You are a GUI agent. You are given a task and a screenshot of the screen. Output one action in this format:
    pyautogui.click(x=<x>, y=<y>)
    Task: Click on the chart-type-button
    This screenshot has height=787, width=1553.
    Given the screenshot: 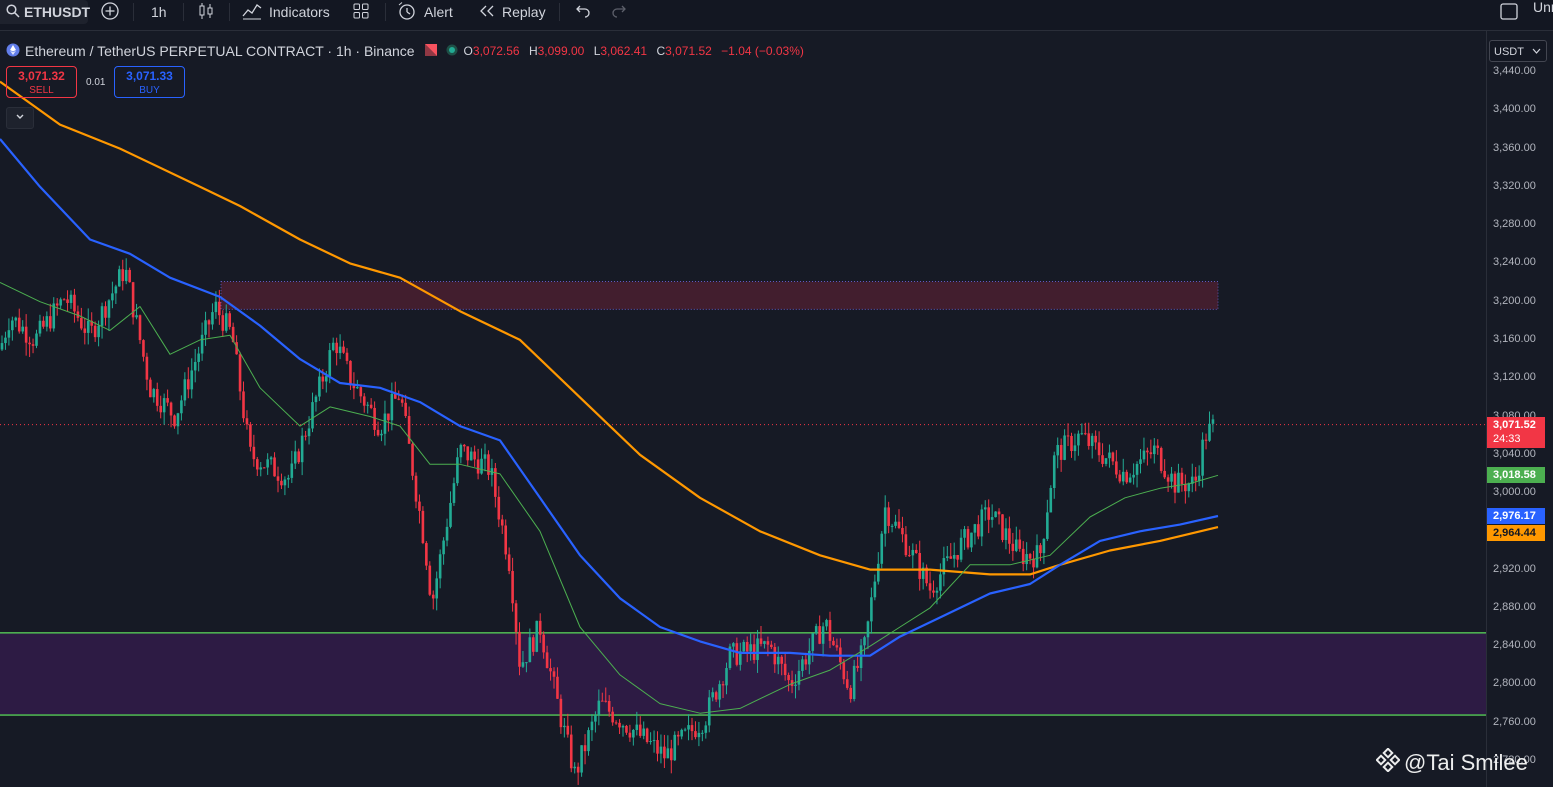 What is the action you would take?
    pyautogui.click(x=206, y=12)
    